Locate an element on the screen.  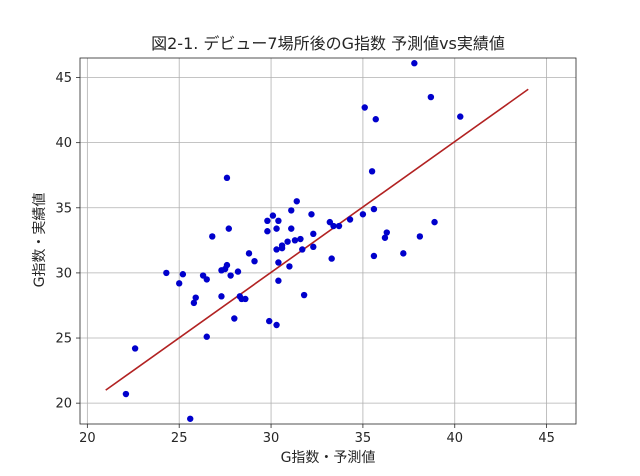
x-tick-label: 45 is located at coordinates (546, 438).